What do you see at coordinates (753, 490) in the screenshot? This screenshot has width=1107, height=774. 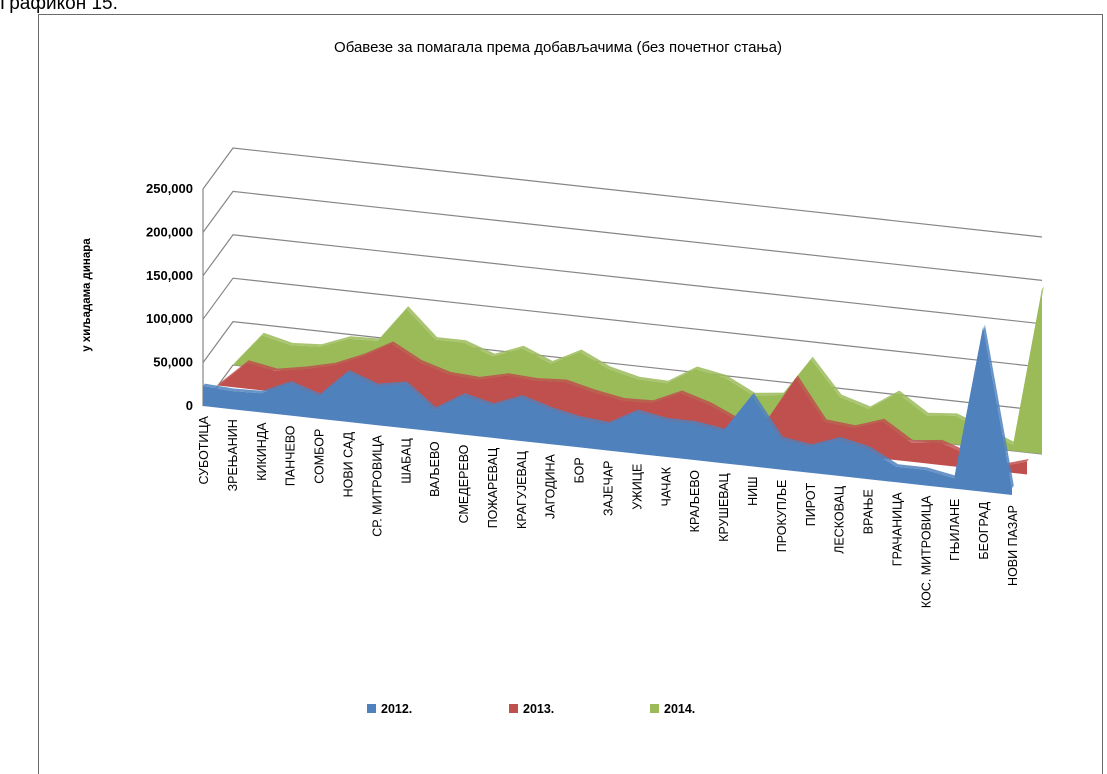 I see `x-tick-label: НИШ` at bounding box center [753, 490].